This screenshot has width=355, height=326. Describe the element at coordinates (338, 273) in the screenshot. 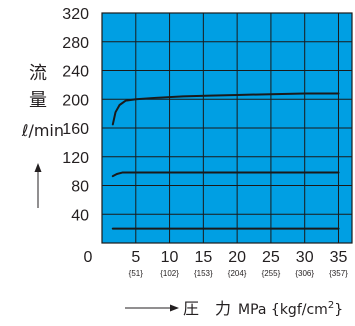

I see `x-tick-sublabel-7: {357}` at that location.